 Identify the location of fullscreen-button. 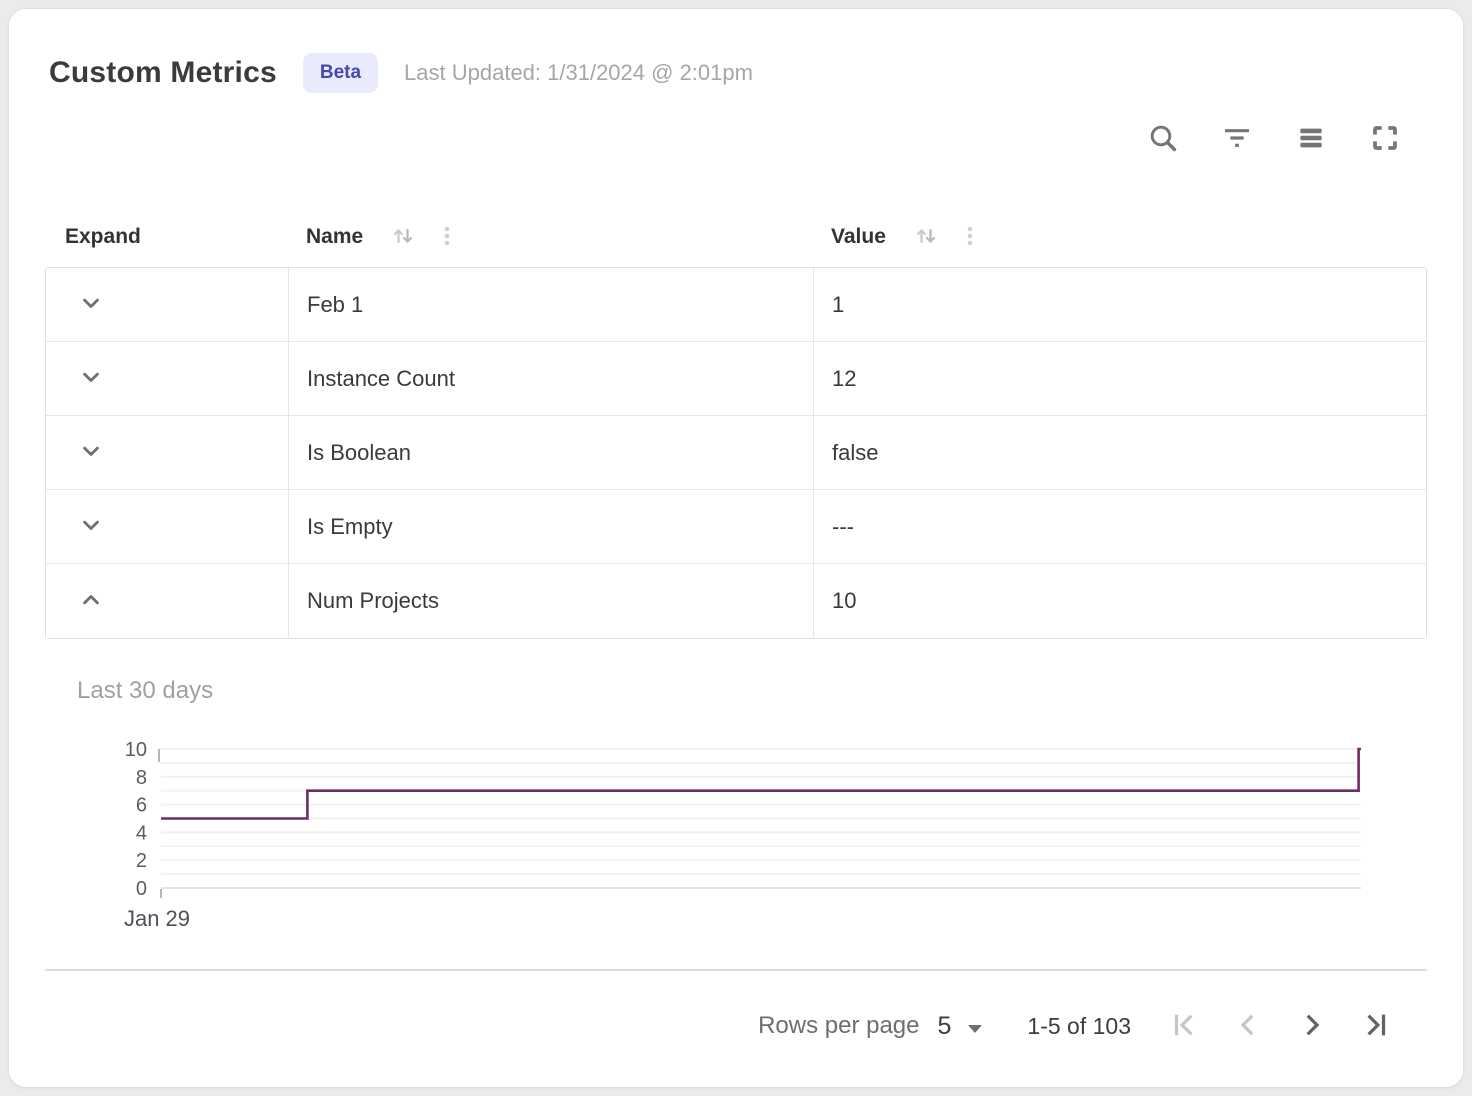
(1385, 139).